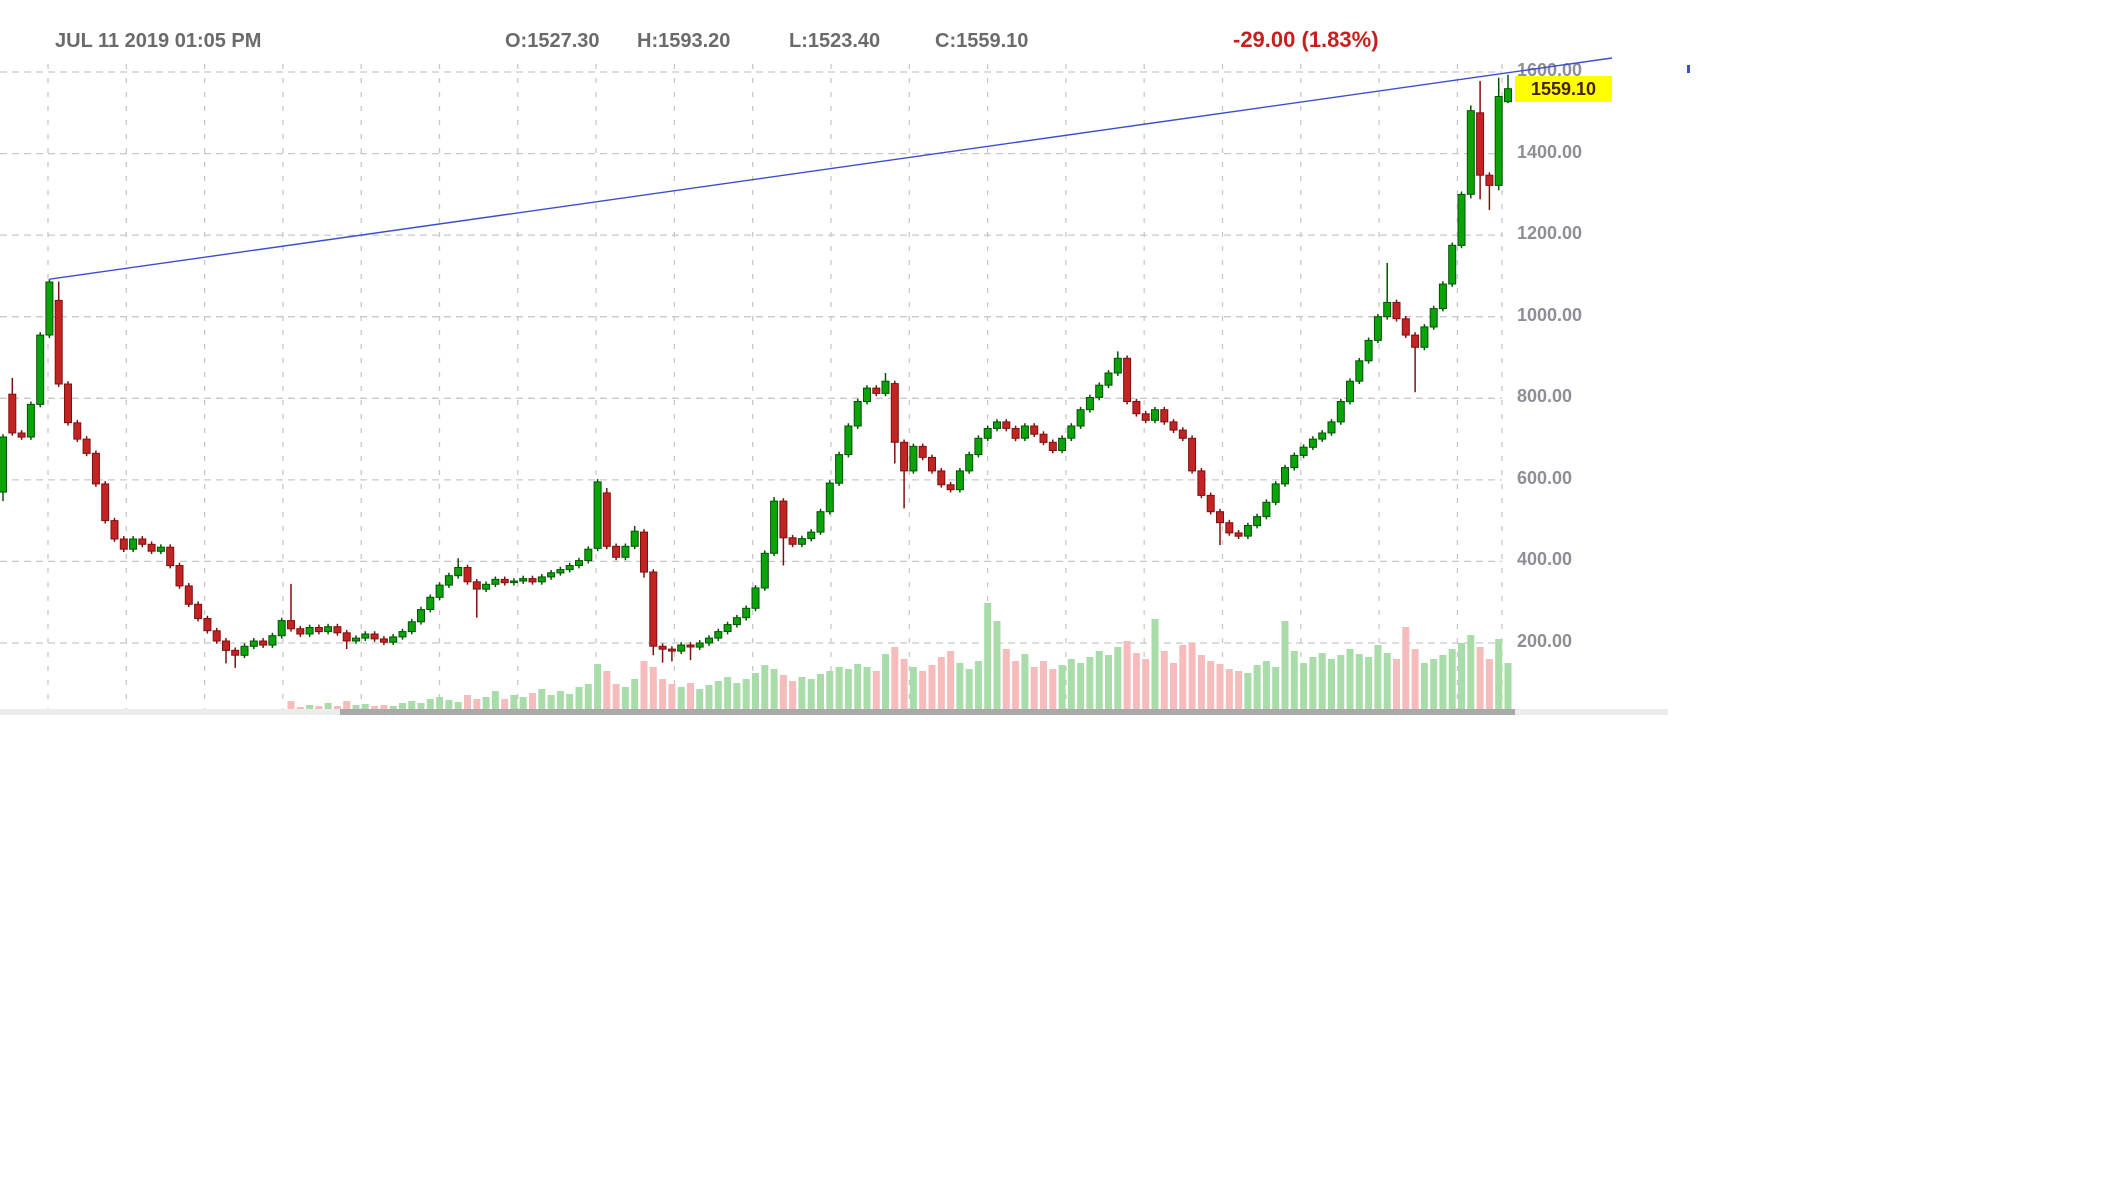  Describe the element at coordinates (684, 41) in the screenshot. I see `ohlc-high-label: H:1593.20` at that location.